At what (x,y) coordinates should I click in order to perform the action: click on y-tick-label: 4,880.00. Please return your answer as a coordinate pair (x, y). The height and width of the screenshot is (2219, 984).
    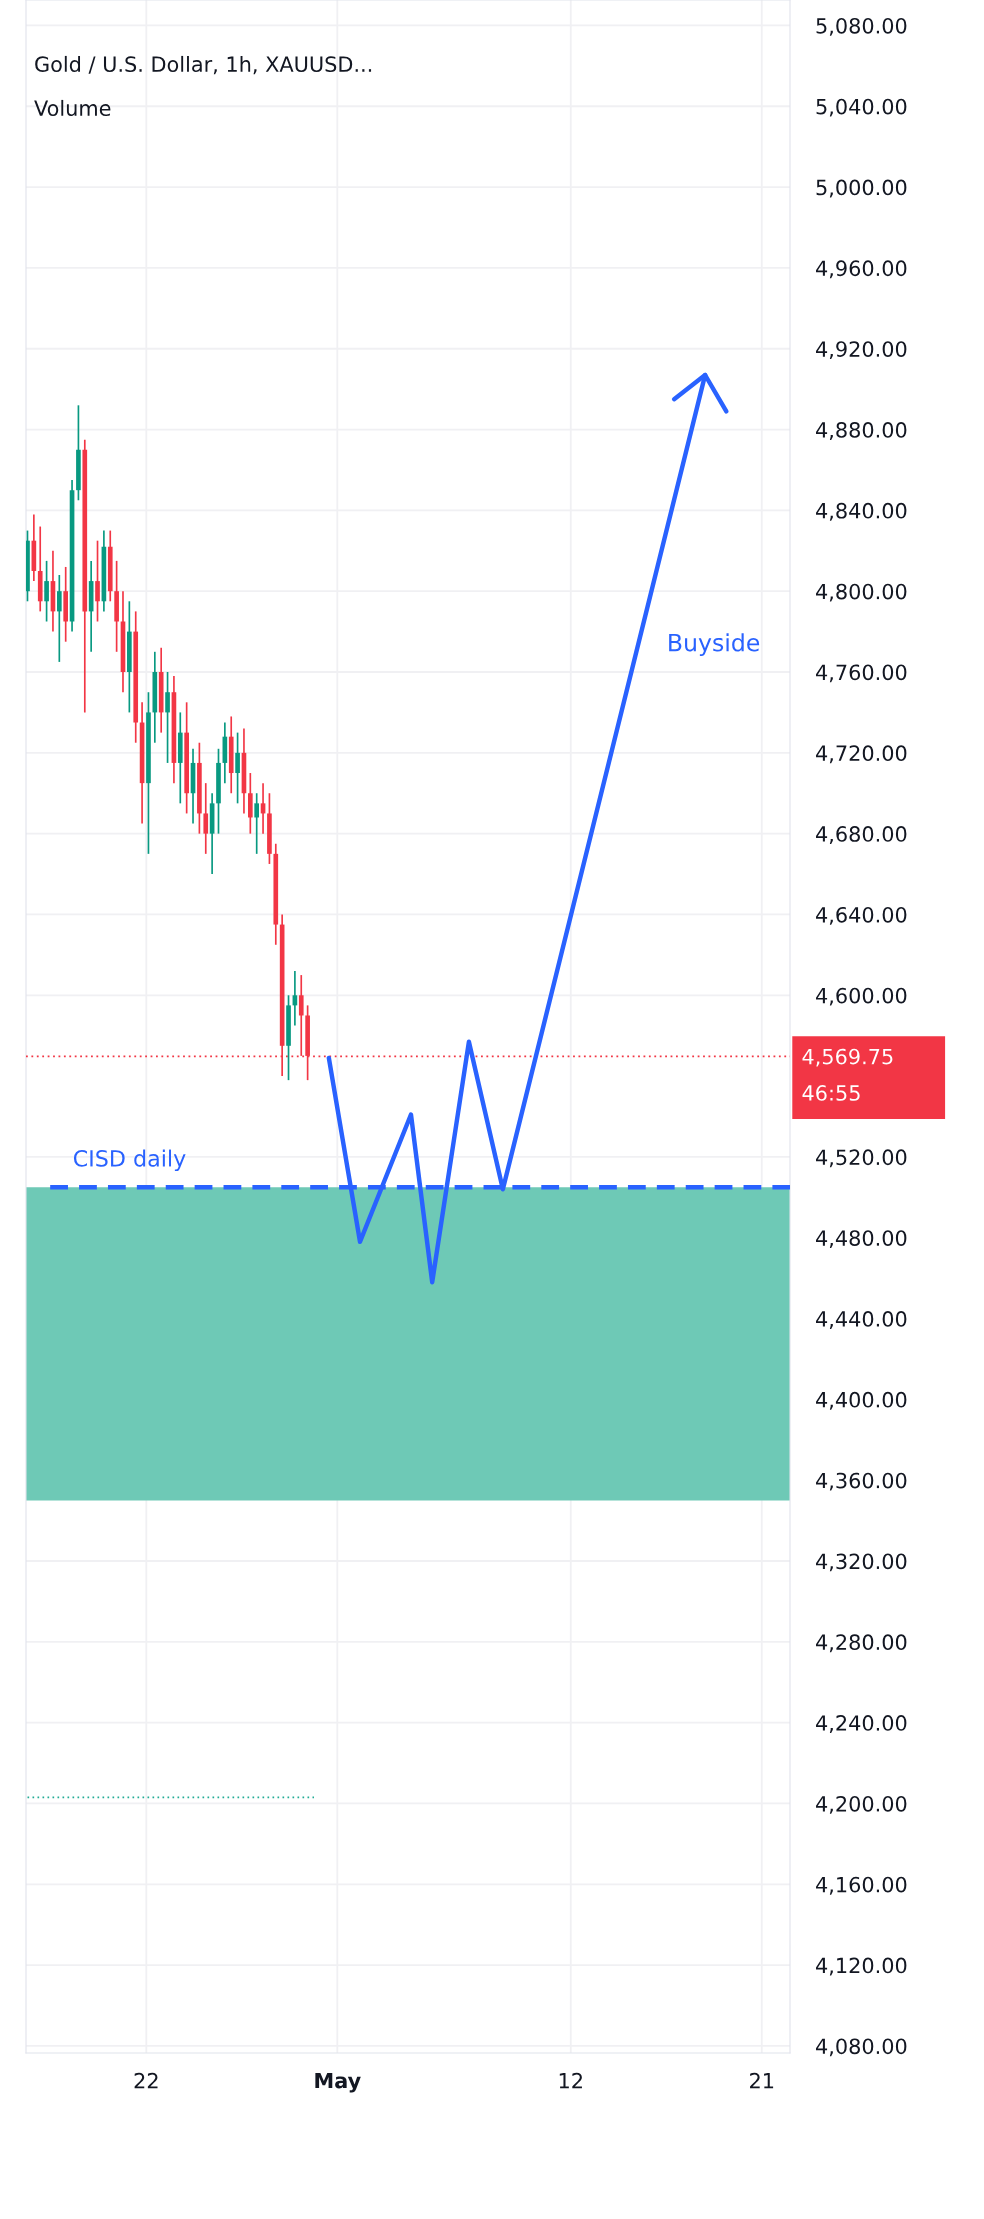
    Looking at the image, I should click on (861, 431).